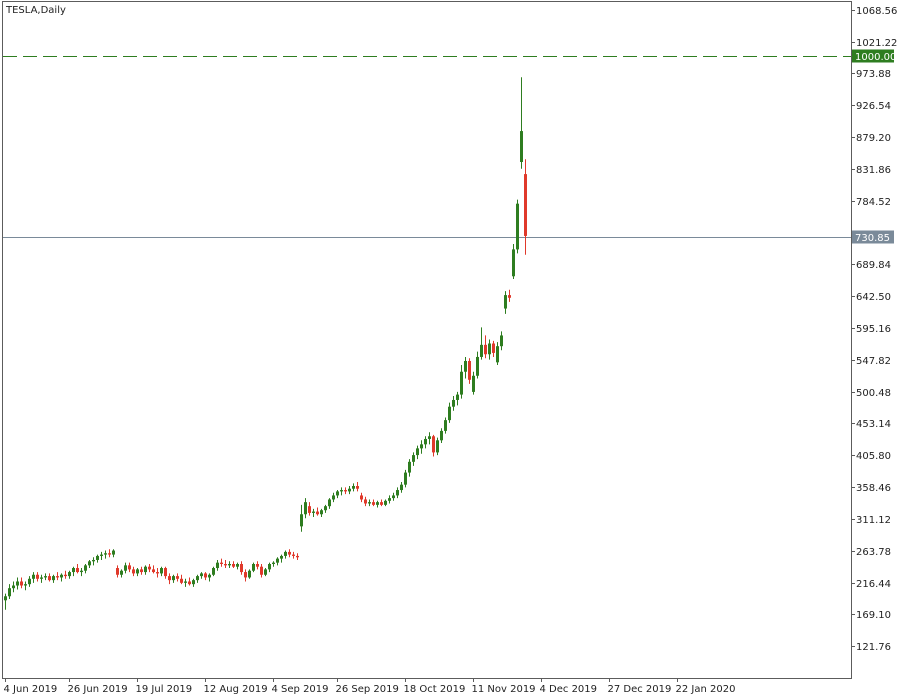 The image size is (900, 700). I want to click on y-tick-label: 831.86, so click(873, 170).